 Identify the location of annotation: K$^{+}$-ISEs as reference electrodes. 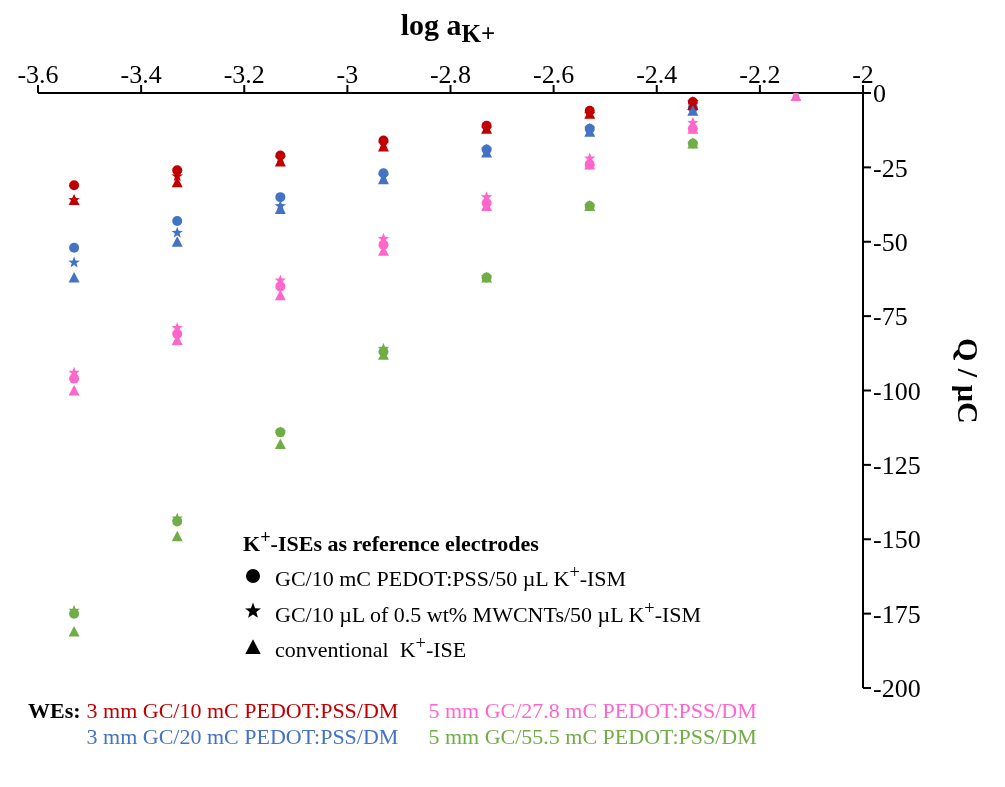
(391, 542).